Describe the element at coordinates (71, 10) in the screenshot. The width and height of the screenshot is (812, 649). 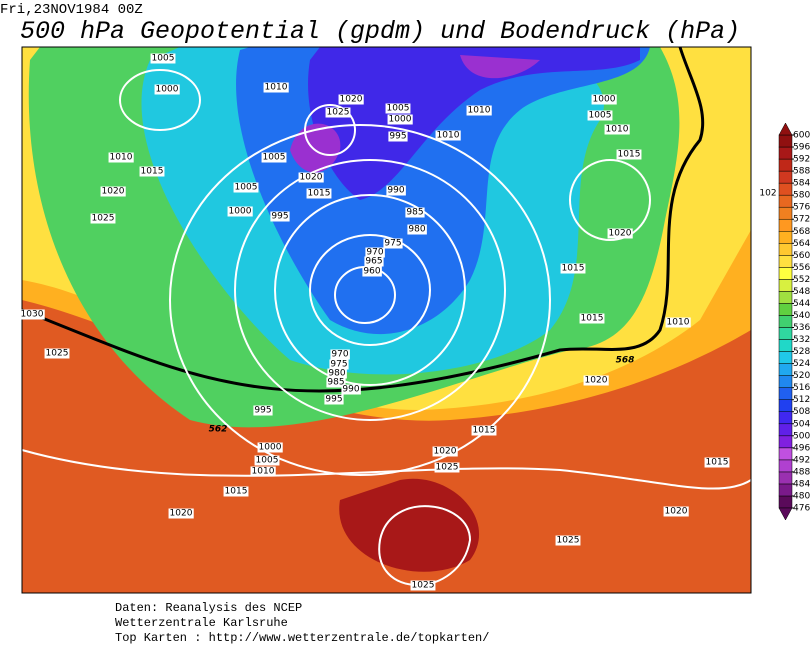
I see `datetime: Fri,23NOV1984 00Z` at that location.